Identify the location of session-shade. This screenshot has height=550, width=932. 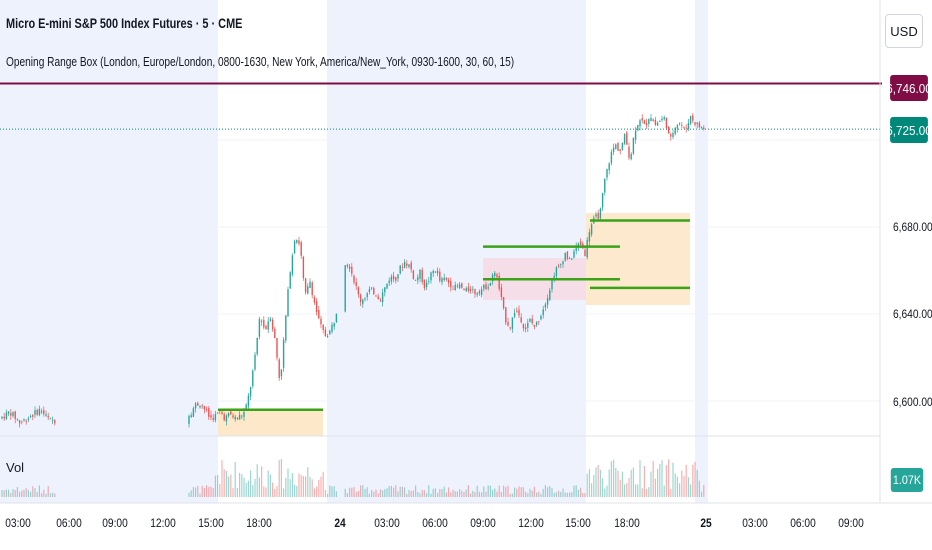
(701, 251).